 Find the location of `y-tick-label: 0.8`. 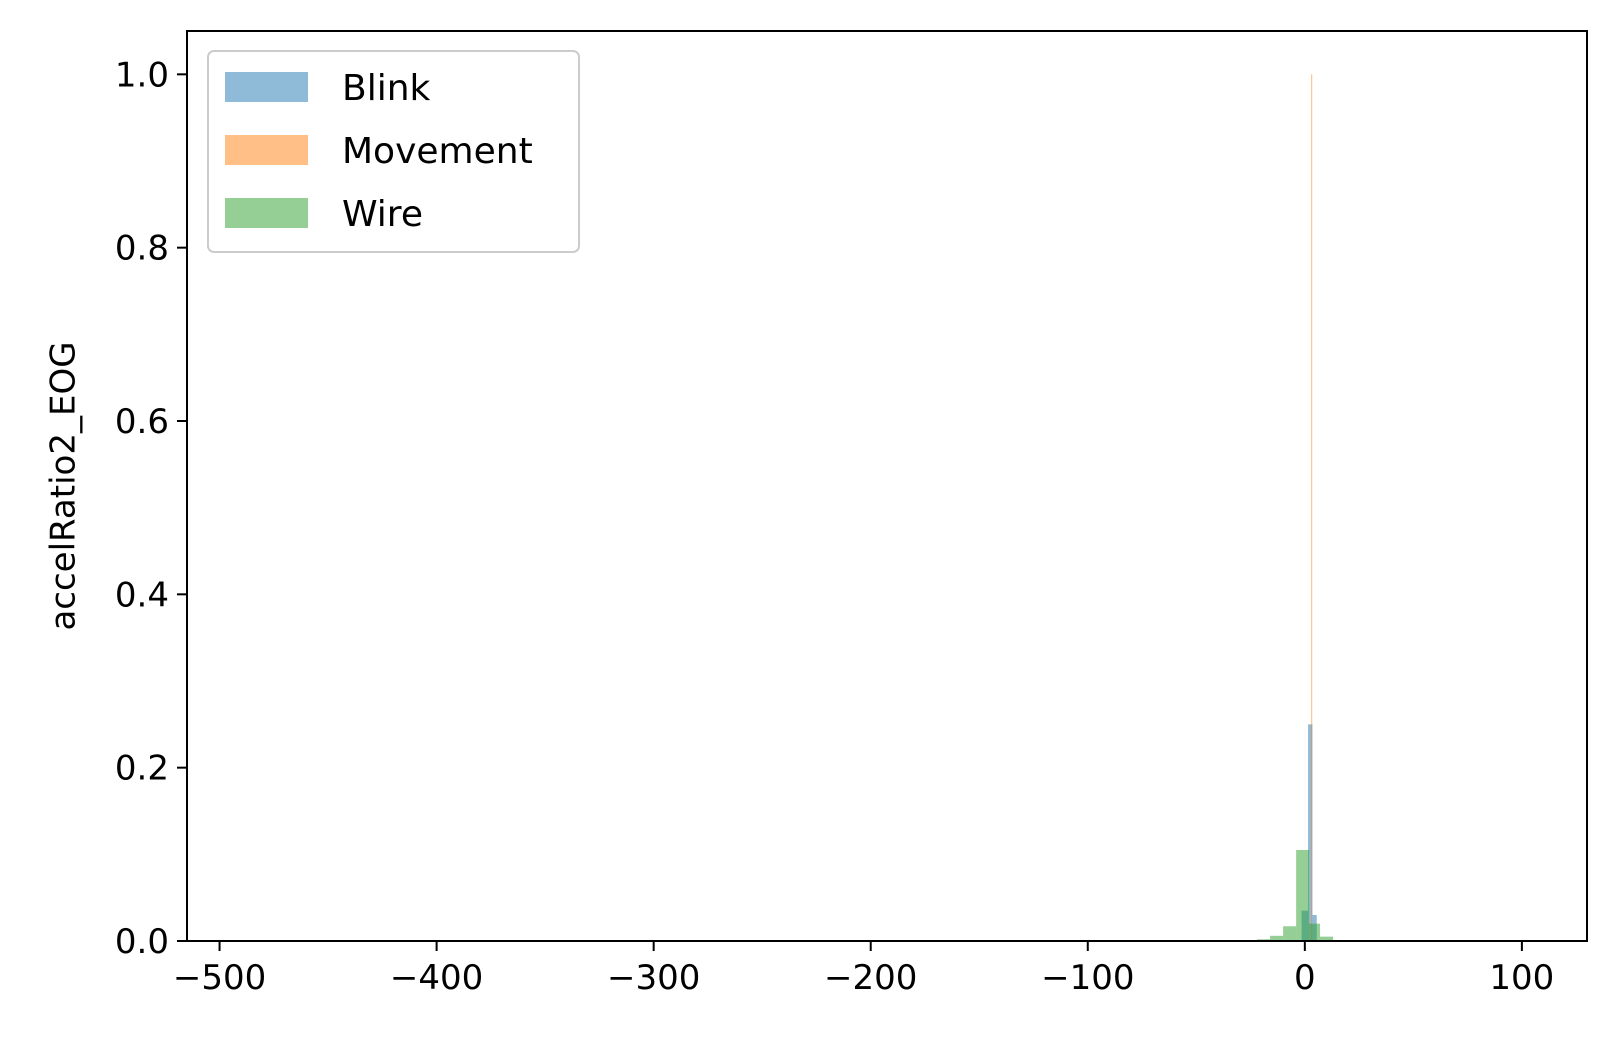

y-tick-label: 0.8 is located at coordinates (142, 249).